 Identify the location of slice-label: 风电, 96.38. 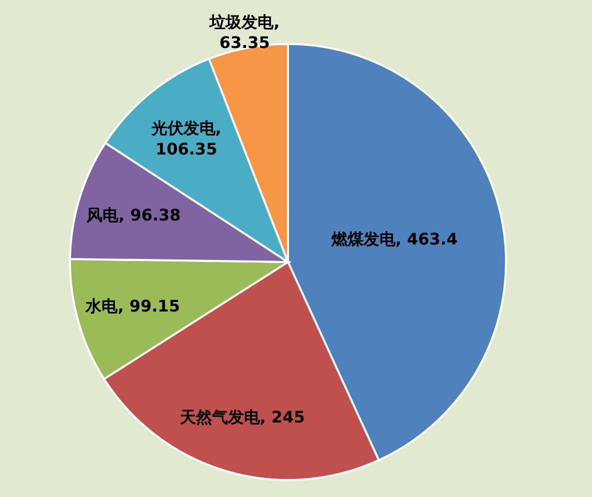
(133, 215).